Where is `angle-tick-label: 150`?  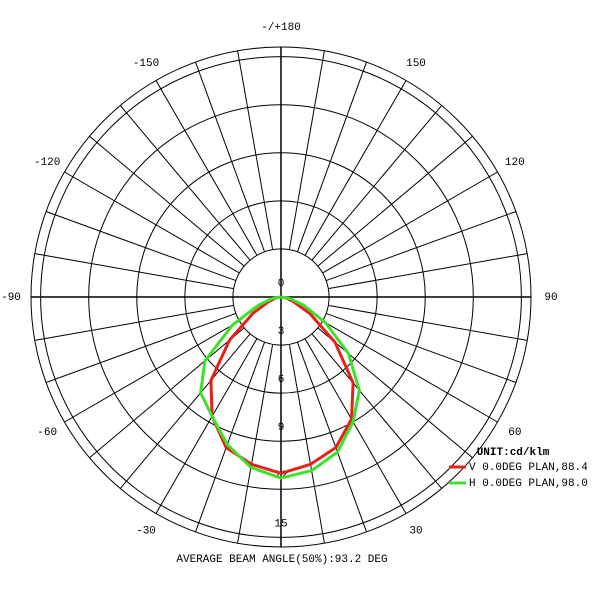
angle-tick-label: 150 is located at coordinates (416, 64).